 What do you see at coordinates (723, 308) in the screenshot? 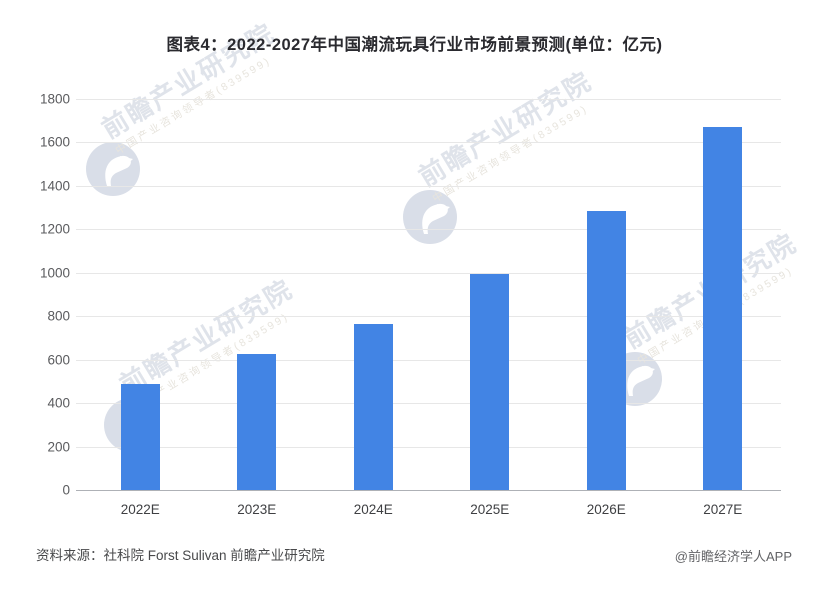
I see `bar-2027E` at bounding box center [723, 308].